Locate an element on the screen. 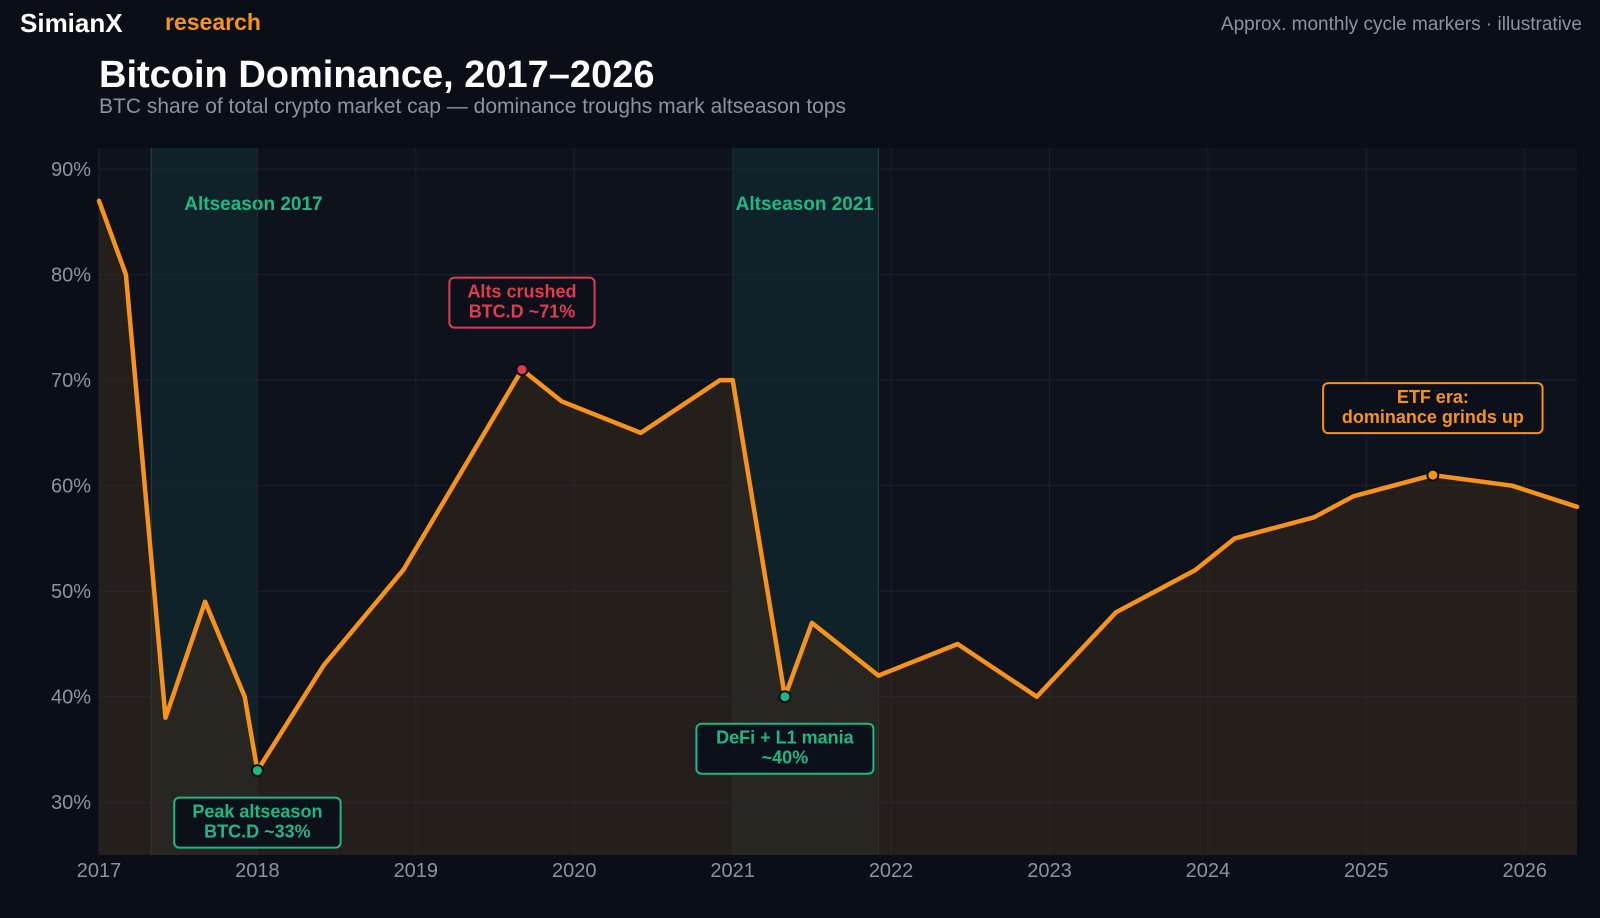 The width and height of the screenshot is (1600, 918). annotation-text: BTC.D ~33% is located at coordinates (257, 832).